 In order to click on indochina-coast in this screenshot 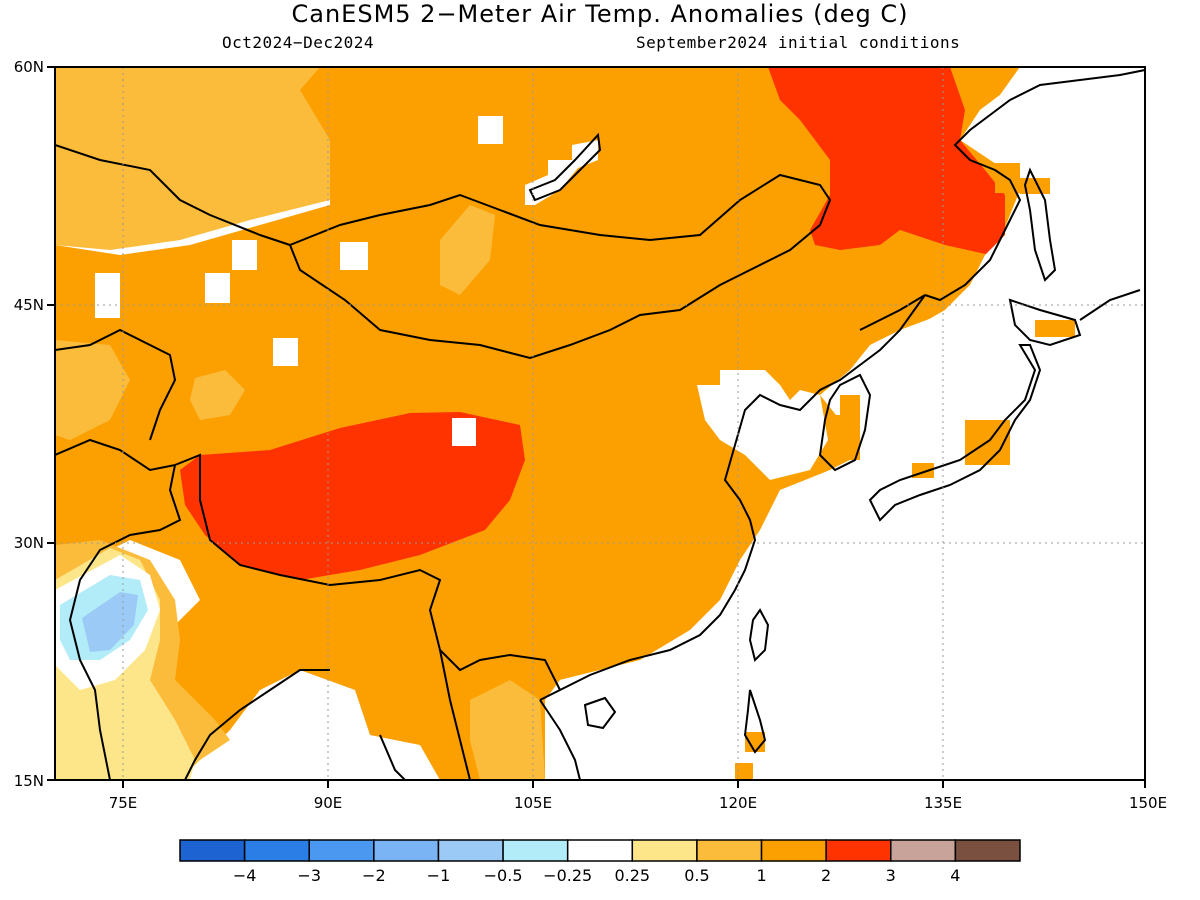, I will do `click(480, 714)`.